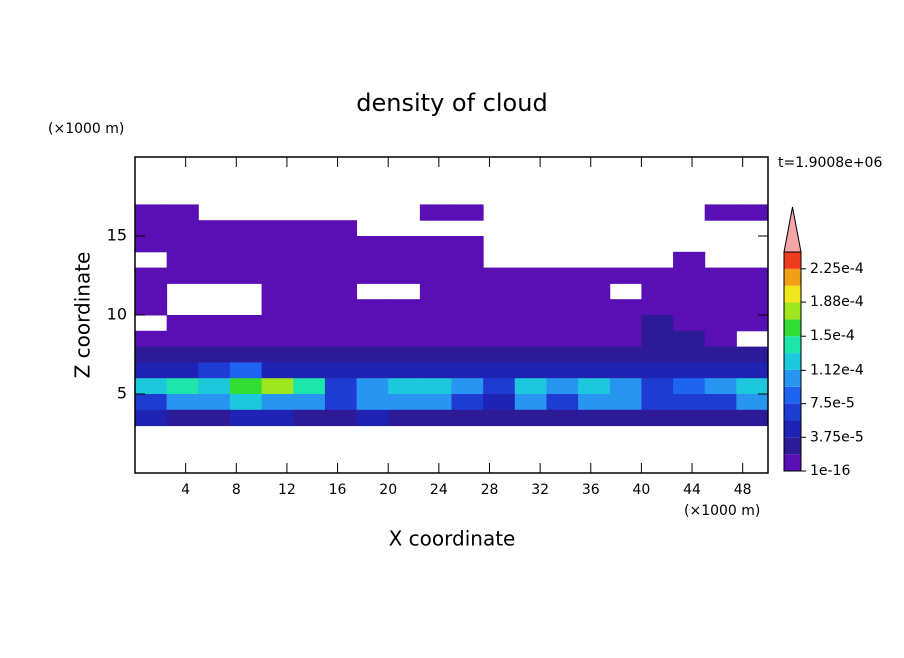  Describe the element at coordinates (117, 314) in the screenshot. I see `y-tick-label: 10` at that location.